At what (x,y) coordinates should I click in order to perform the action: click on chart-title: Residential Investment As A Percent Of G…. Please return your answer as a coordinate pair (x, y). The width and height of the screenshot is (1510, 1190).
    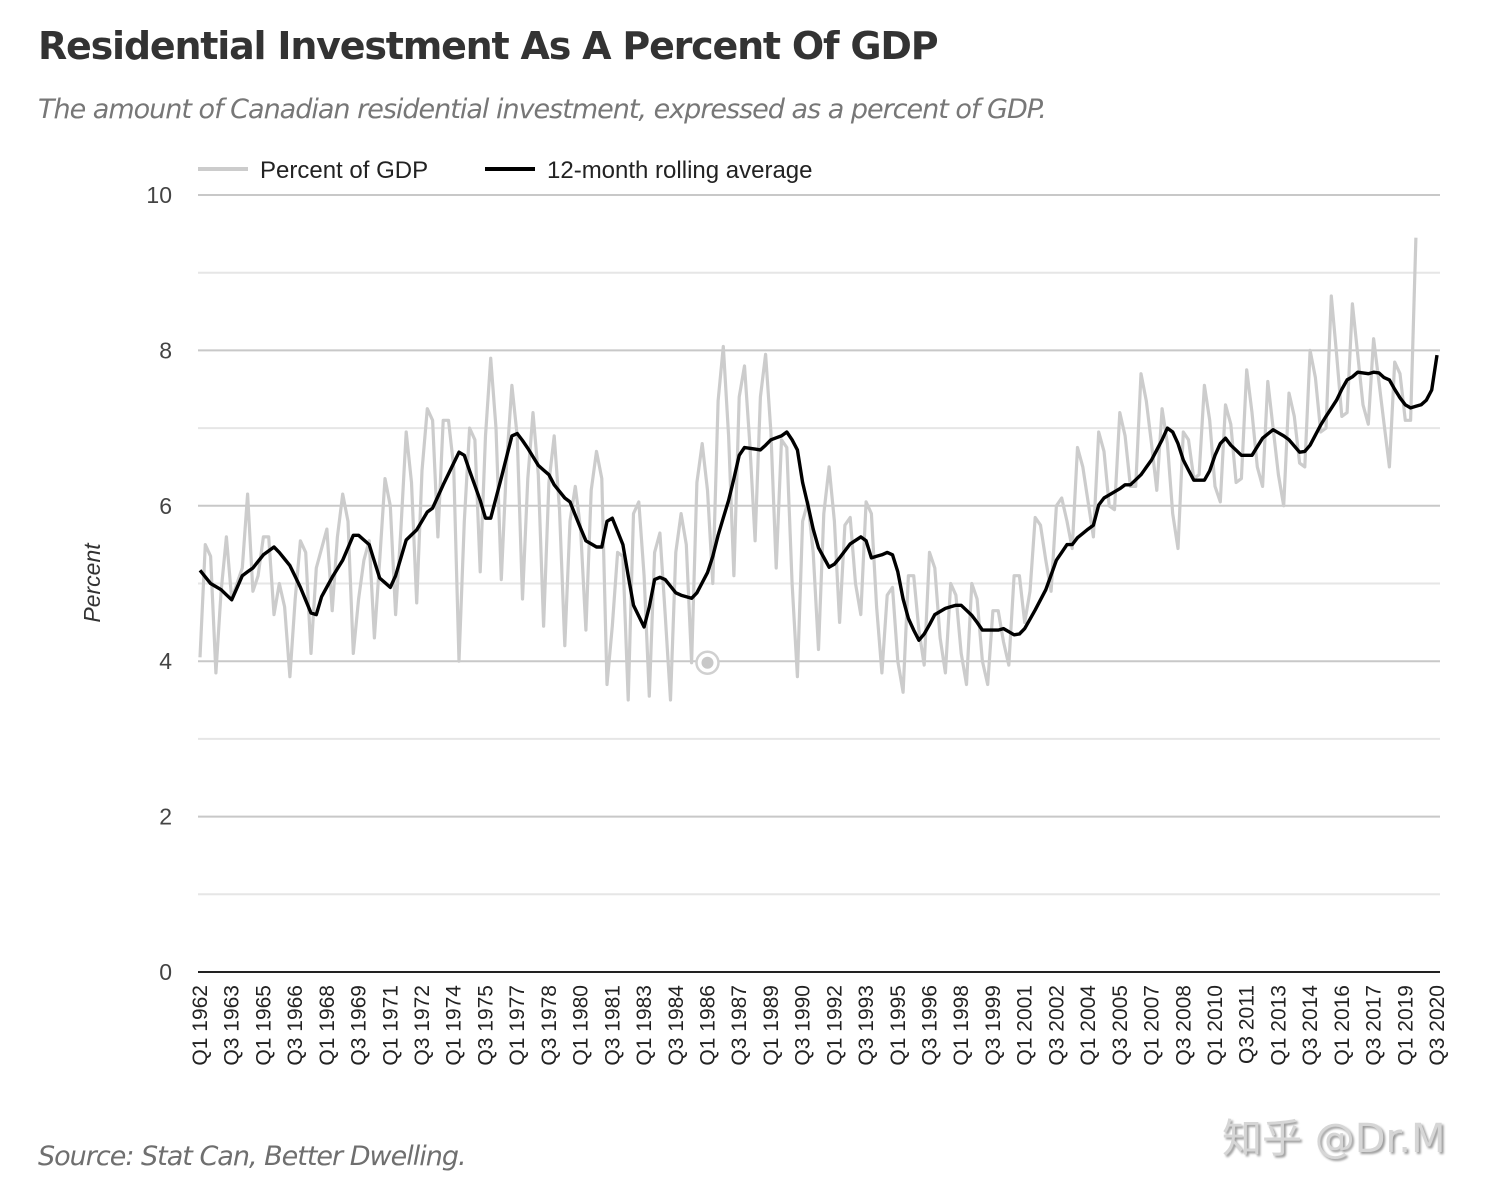
    Looking at the image, I should click on (488, 46).